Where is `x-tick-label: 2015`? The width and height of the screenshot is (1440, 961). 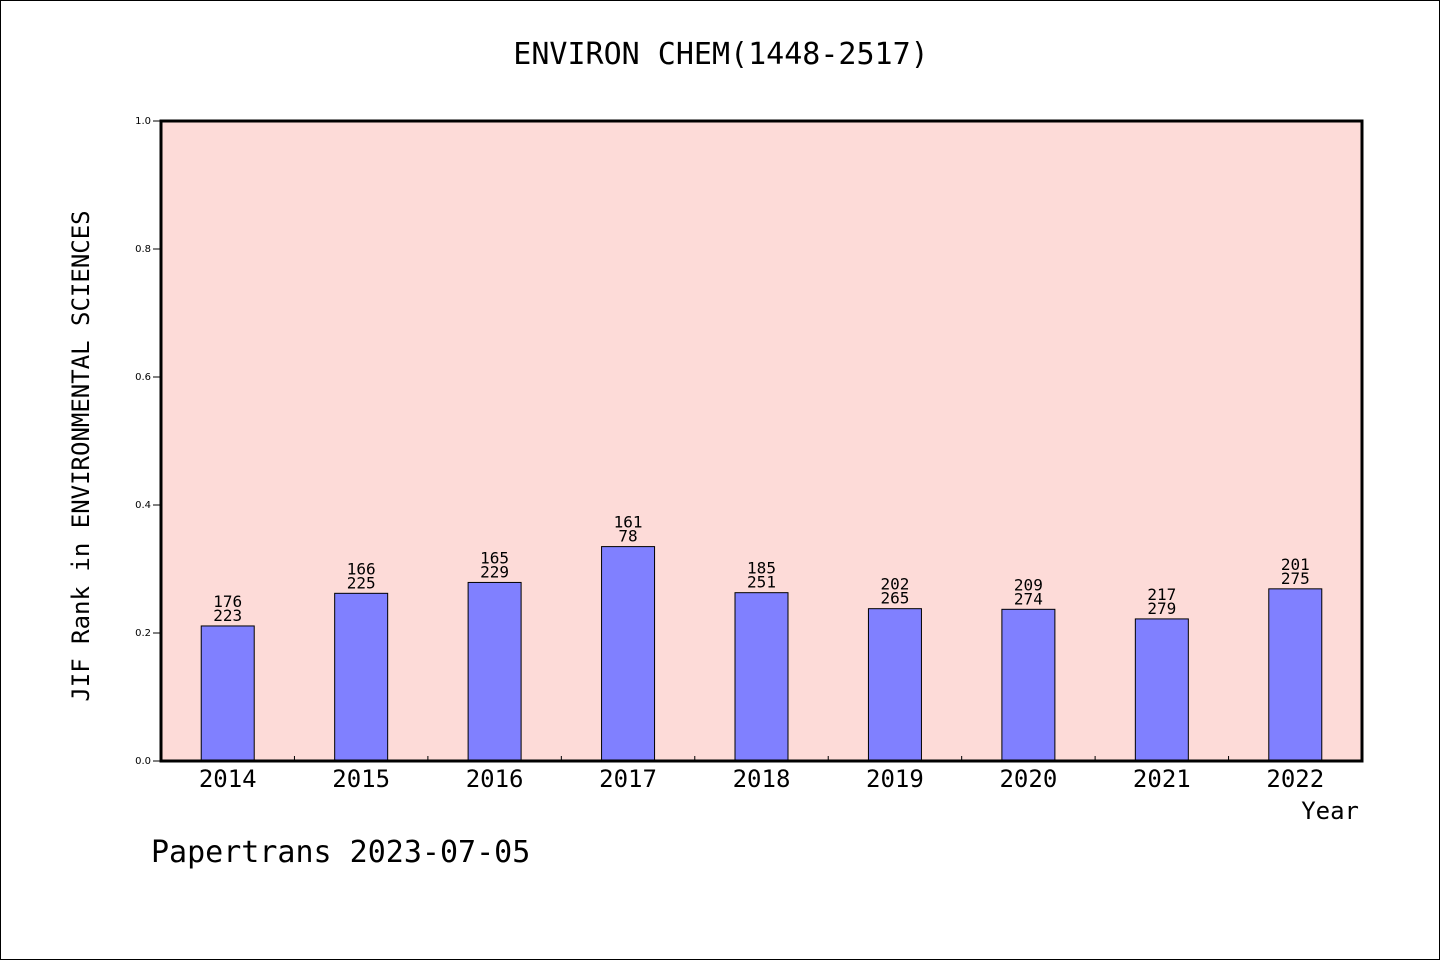 x-tick-label: 2015 is located at coordinates (361, 779).